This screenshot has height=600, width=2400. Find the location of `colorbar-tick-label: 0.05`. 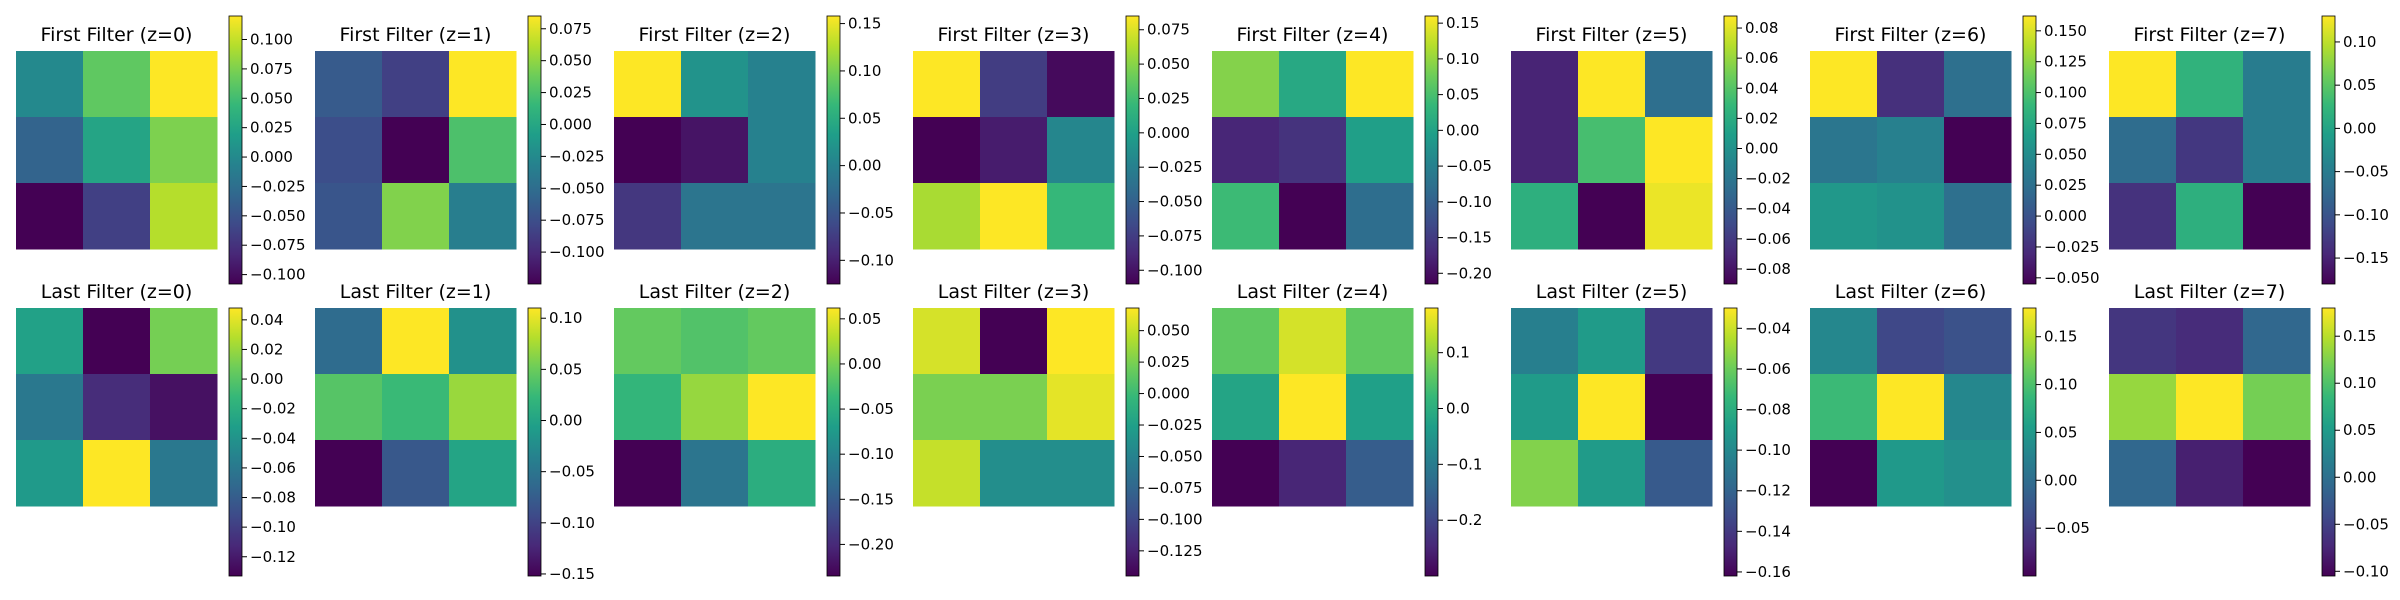

colorbar-tick-label: 0.05 is located at coordinates (2359, 430).